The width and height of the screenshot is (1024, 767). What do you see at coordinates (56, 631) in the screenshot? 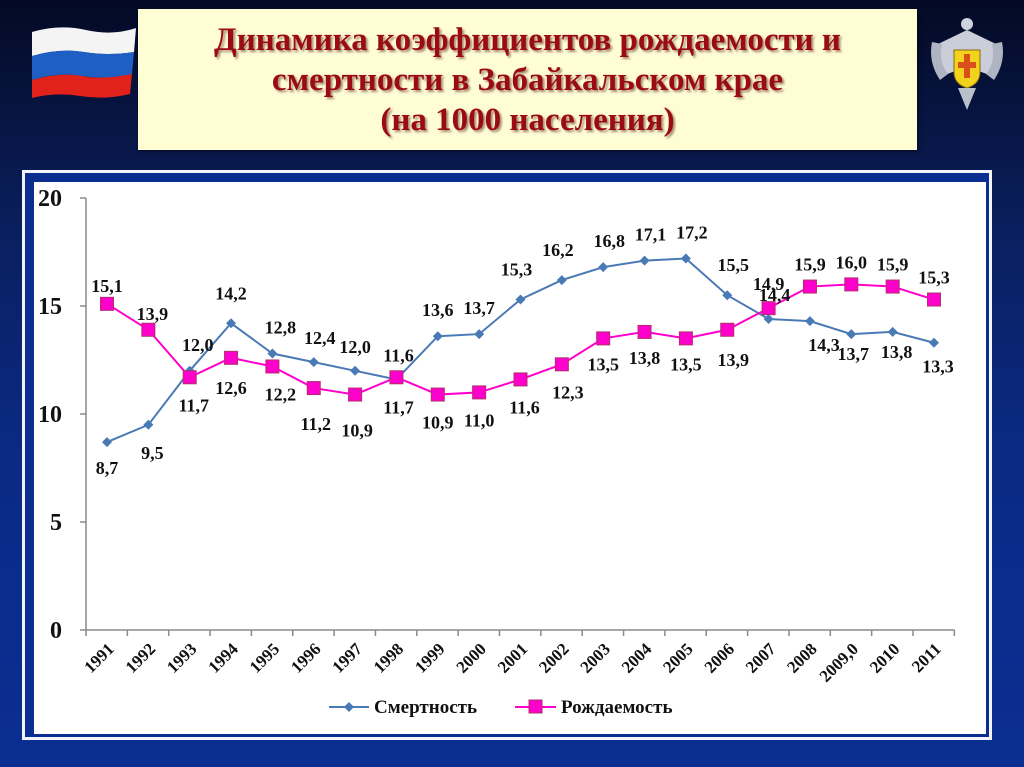
I see `y-tick-label: 0` at bounding box center [56, 631].